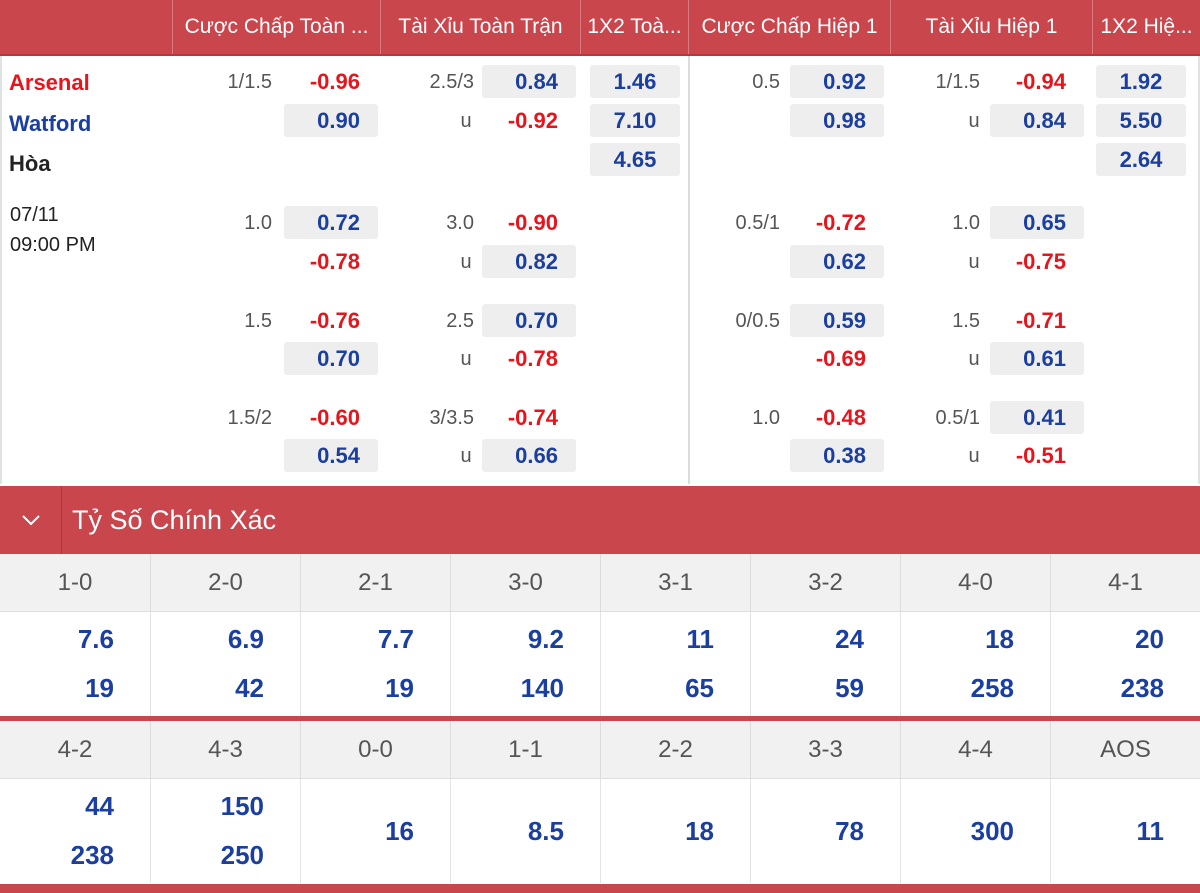 This screenshot has width=1200, height=893. I want to click on home-odds: 20, so click(1149, 639).